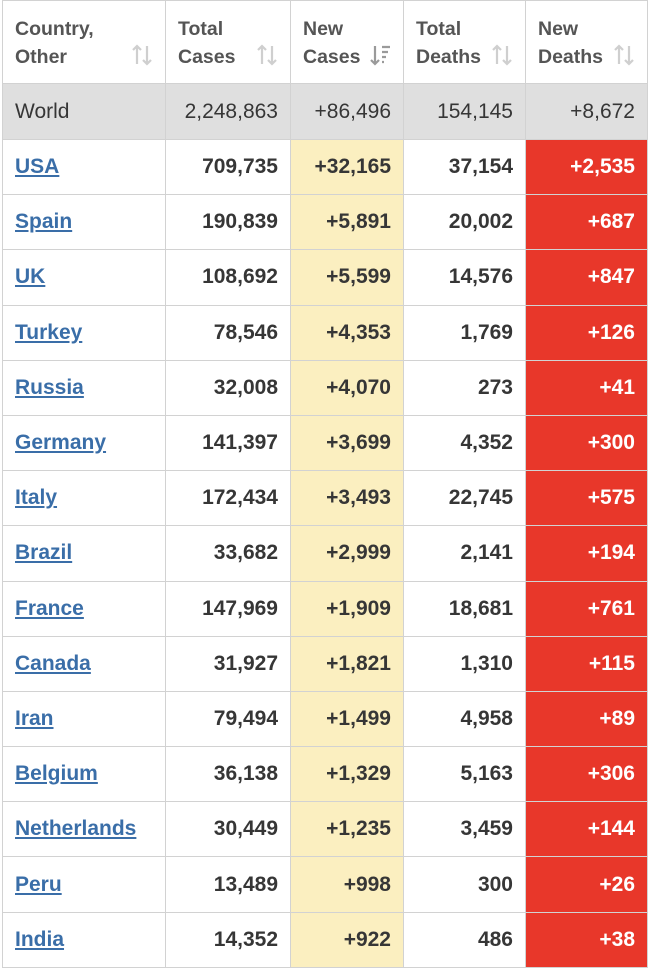  Describe the element at coordinates (30, 277) in the screenshot. I see `country-link: UK` at that location.